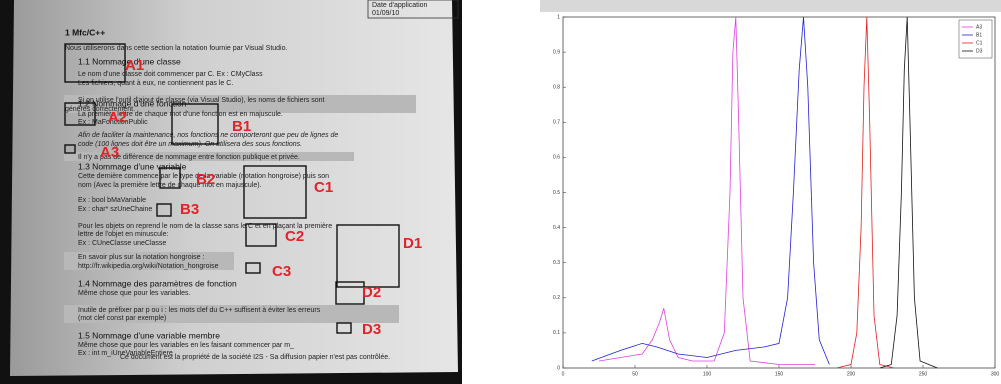  Describe the element at coordinates (241, 126) in the screenshot. I see `region-label: B1` at that location.